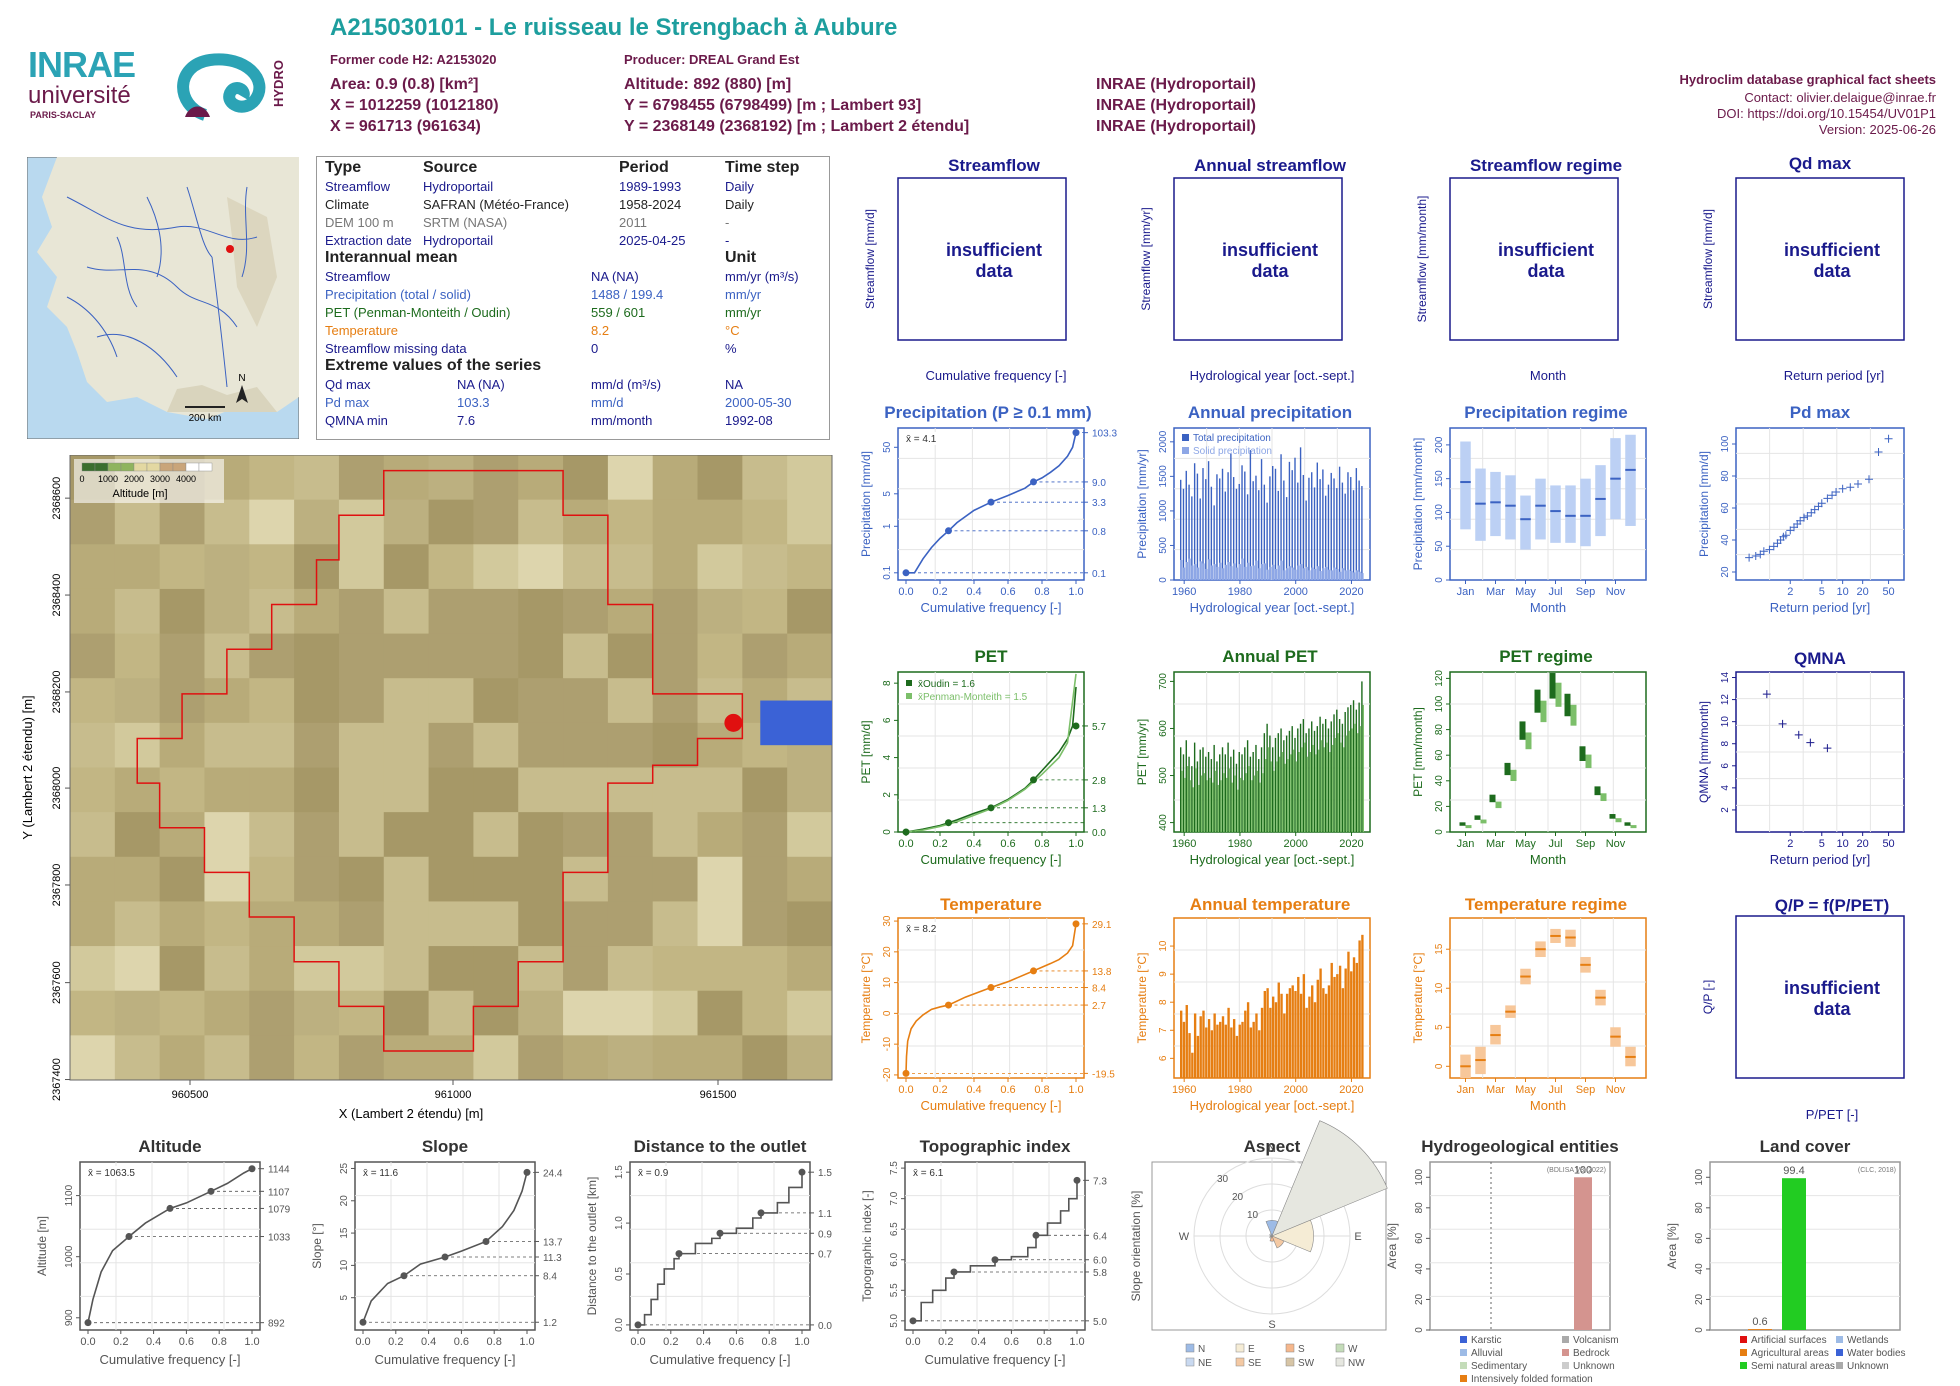 The image size is (1960, 1386). Describe the element at coordinates (1232, 451) in the screenshot. I see `legend-solid: Solid precipitation` at that location.